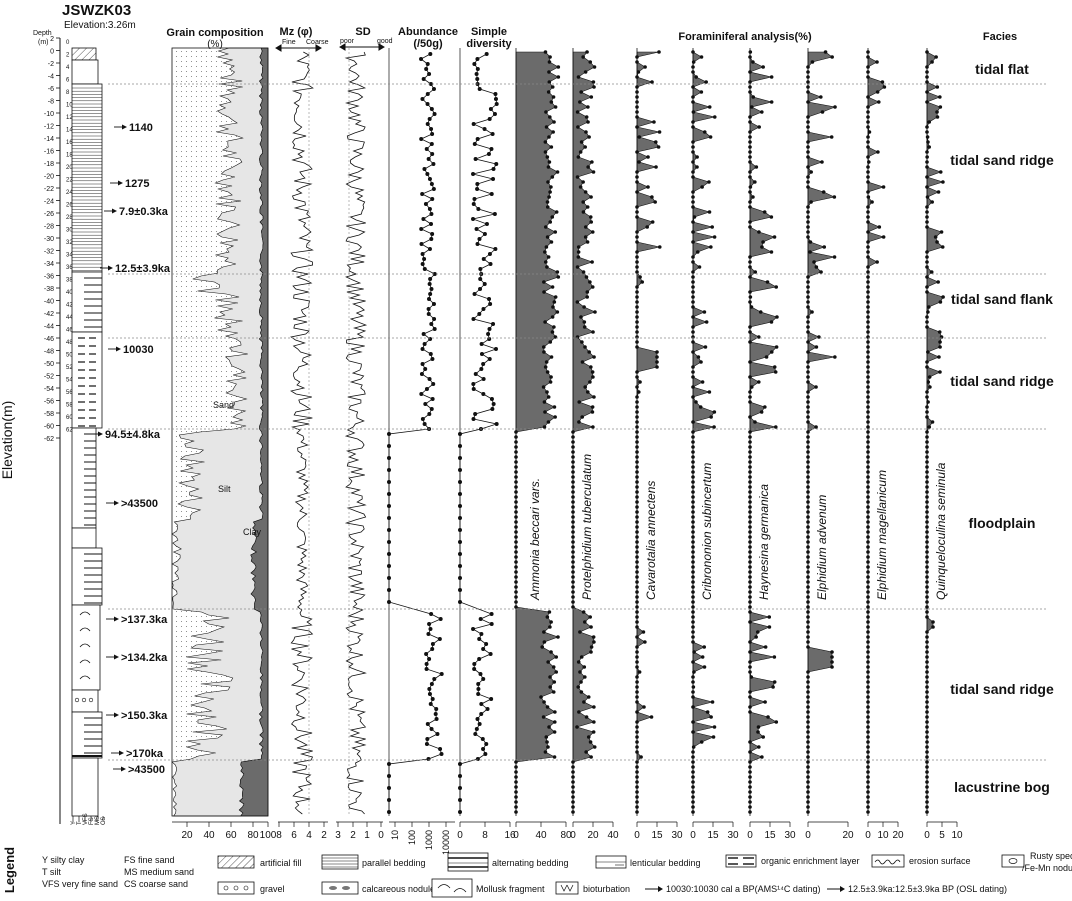 This screenshot has height=901, width=1072. Describe the element at coordinates (510, 835) in the screenshot. I see `diversity-tick-label: 16` at that location.